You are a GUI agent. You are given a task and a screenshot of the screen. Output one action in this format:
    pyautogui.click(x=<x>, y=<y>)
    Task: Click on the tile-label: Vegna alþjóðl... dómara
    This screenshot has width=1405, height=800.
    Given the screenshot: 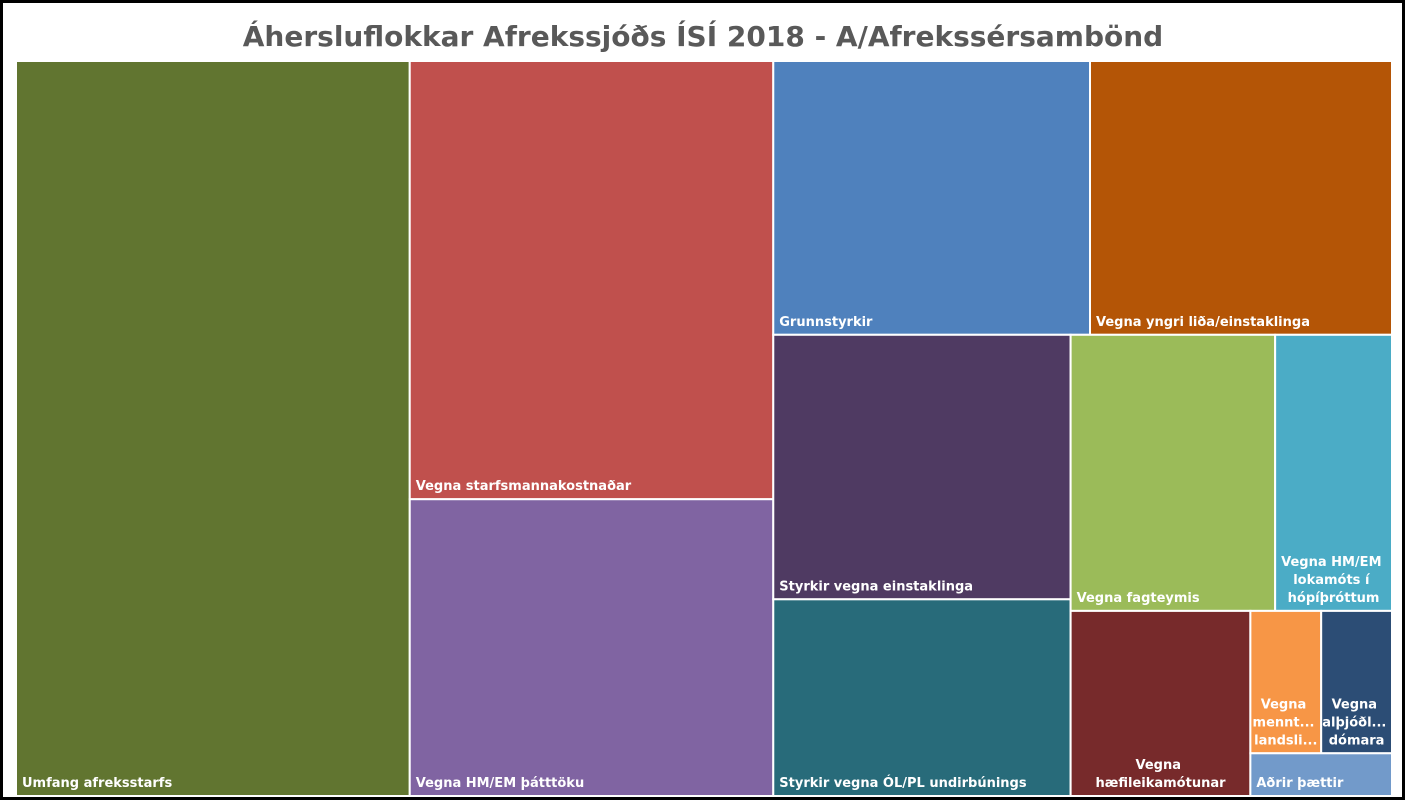 What is the action you would take?
    pyautogui.click(x=1356, y=722)
    